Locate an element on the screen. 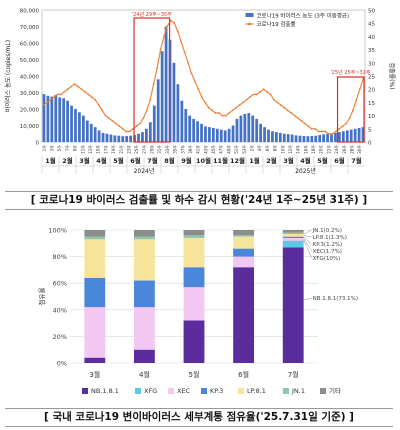 This screenshot has width=400, height=430. month-label: 3월 is located at coordinates (288, 160).